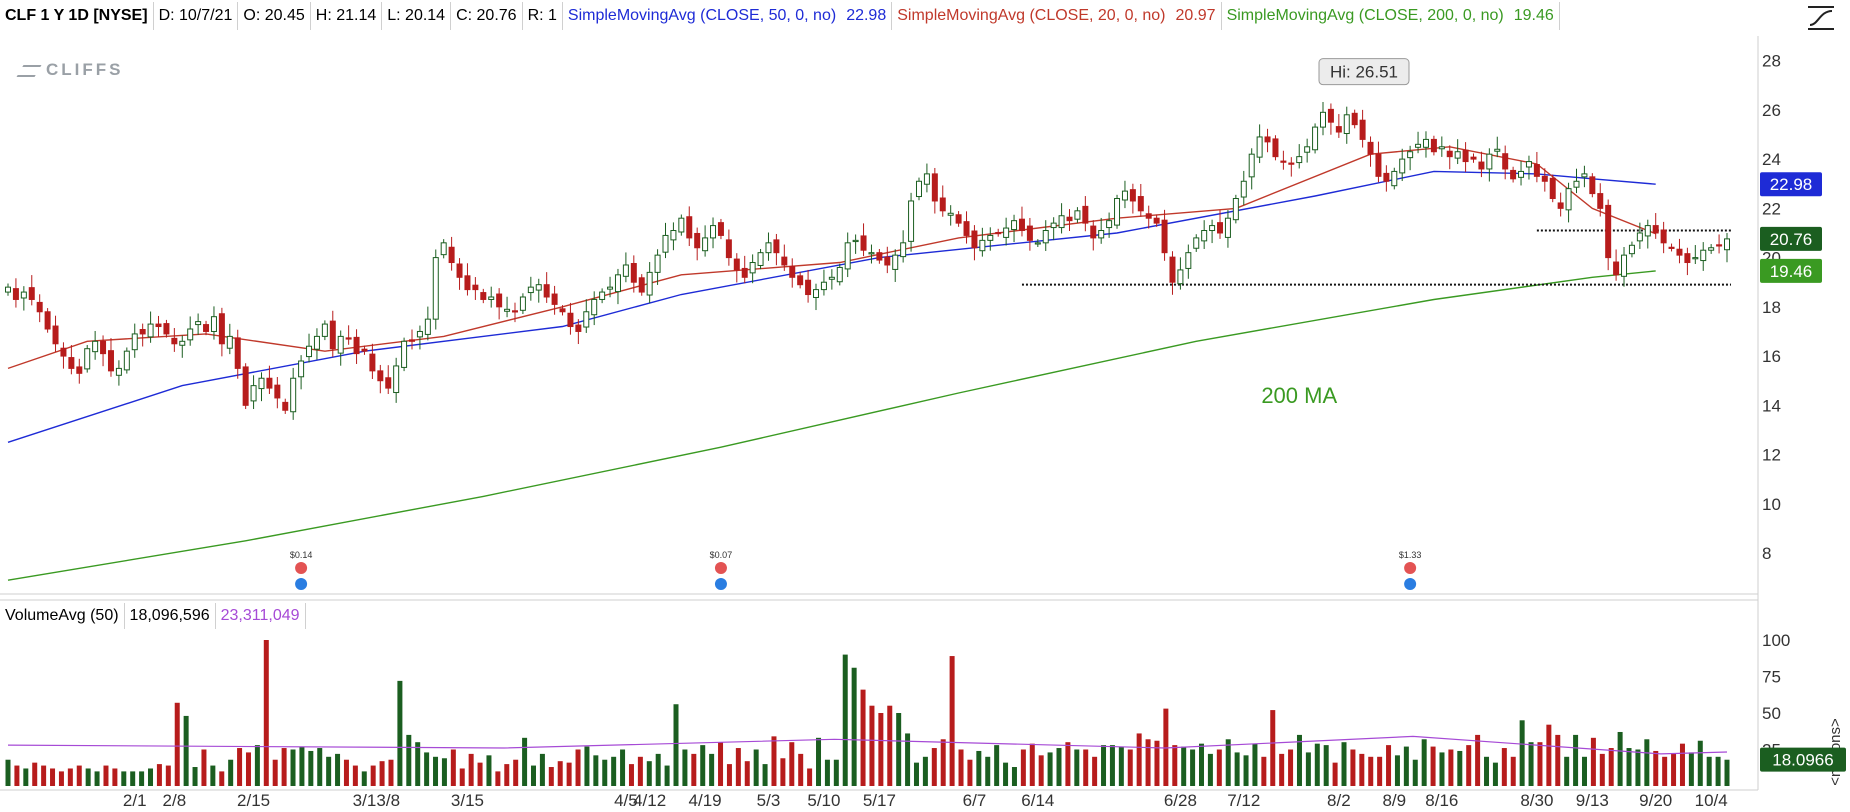 This screenshot has width=1850, height=812. I want to click on x-tick-label: 10/4, so click(1711, 800).